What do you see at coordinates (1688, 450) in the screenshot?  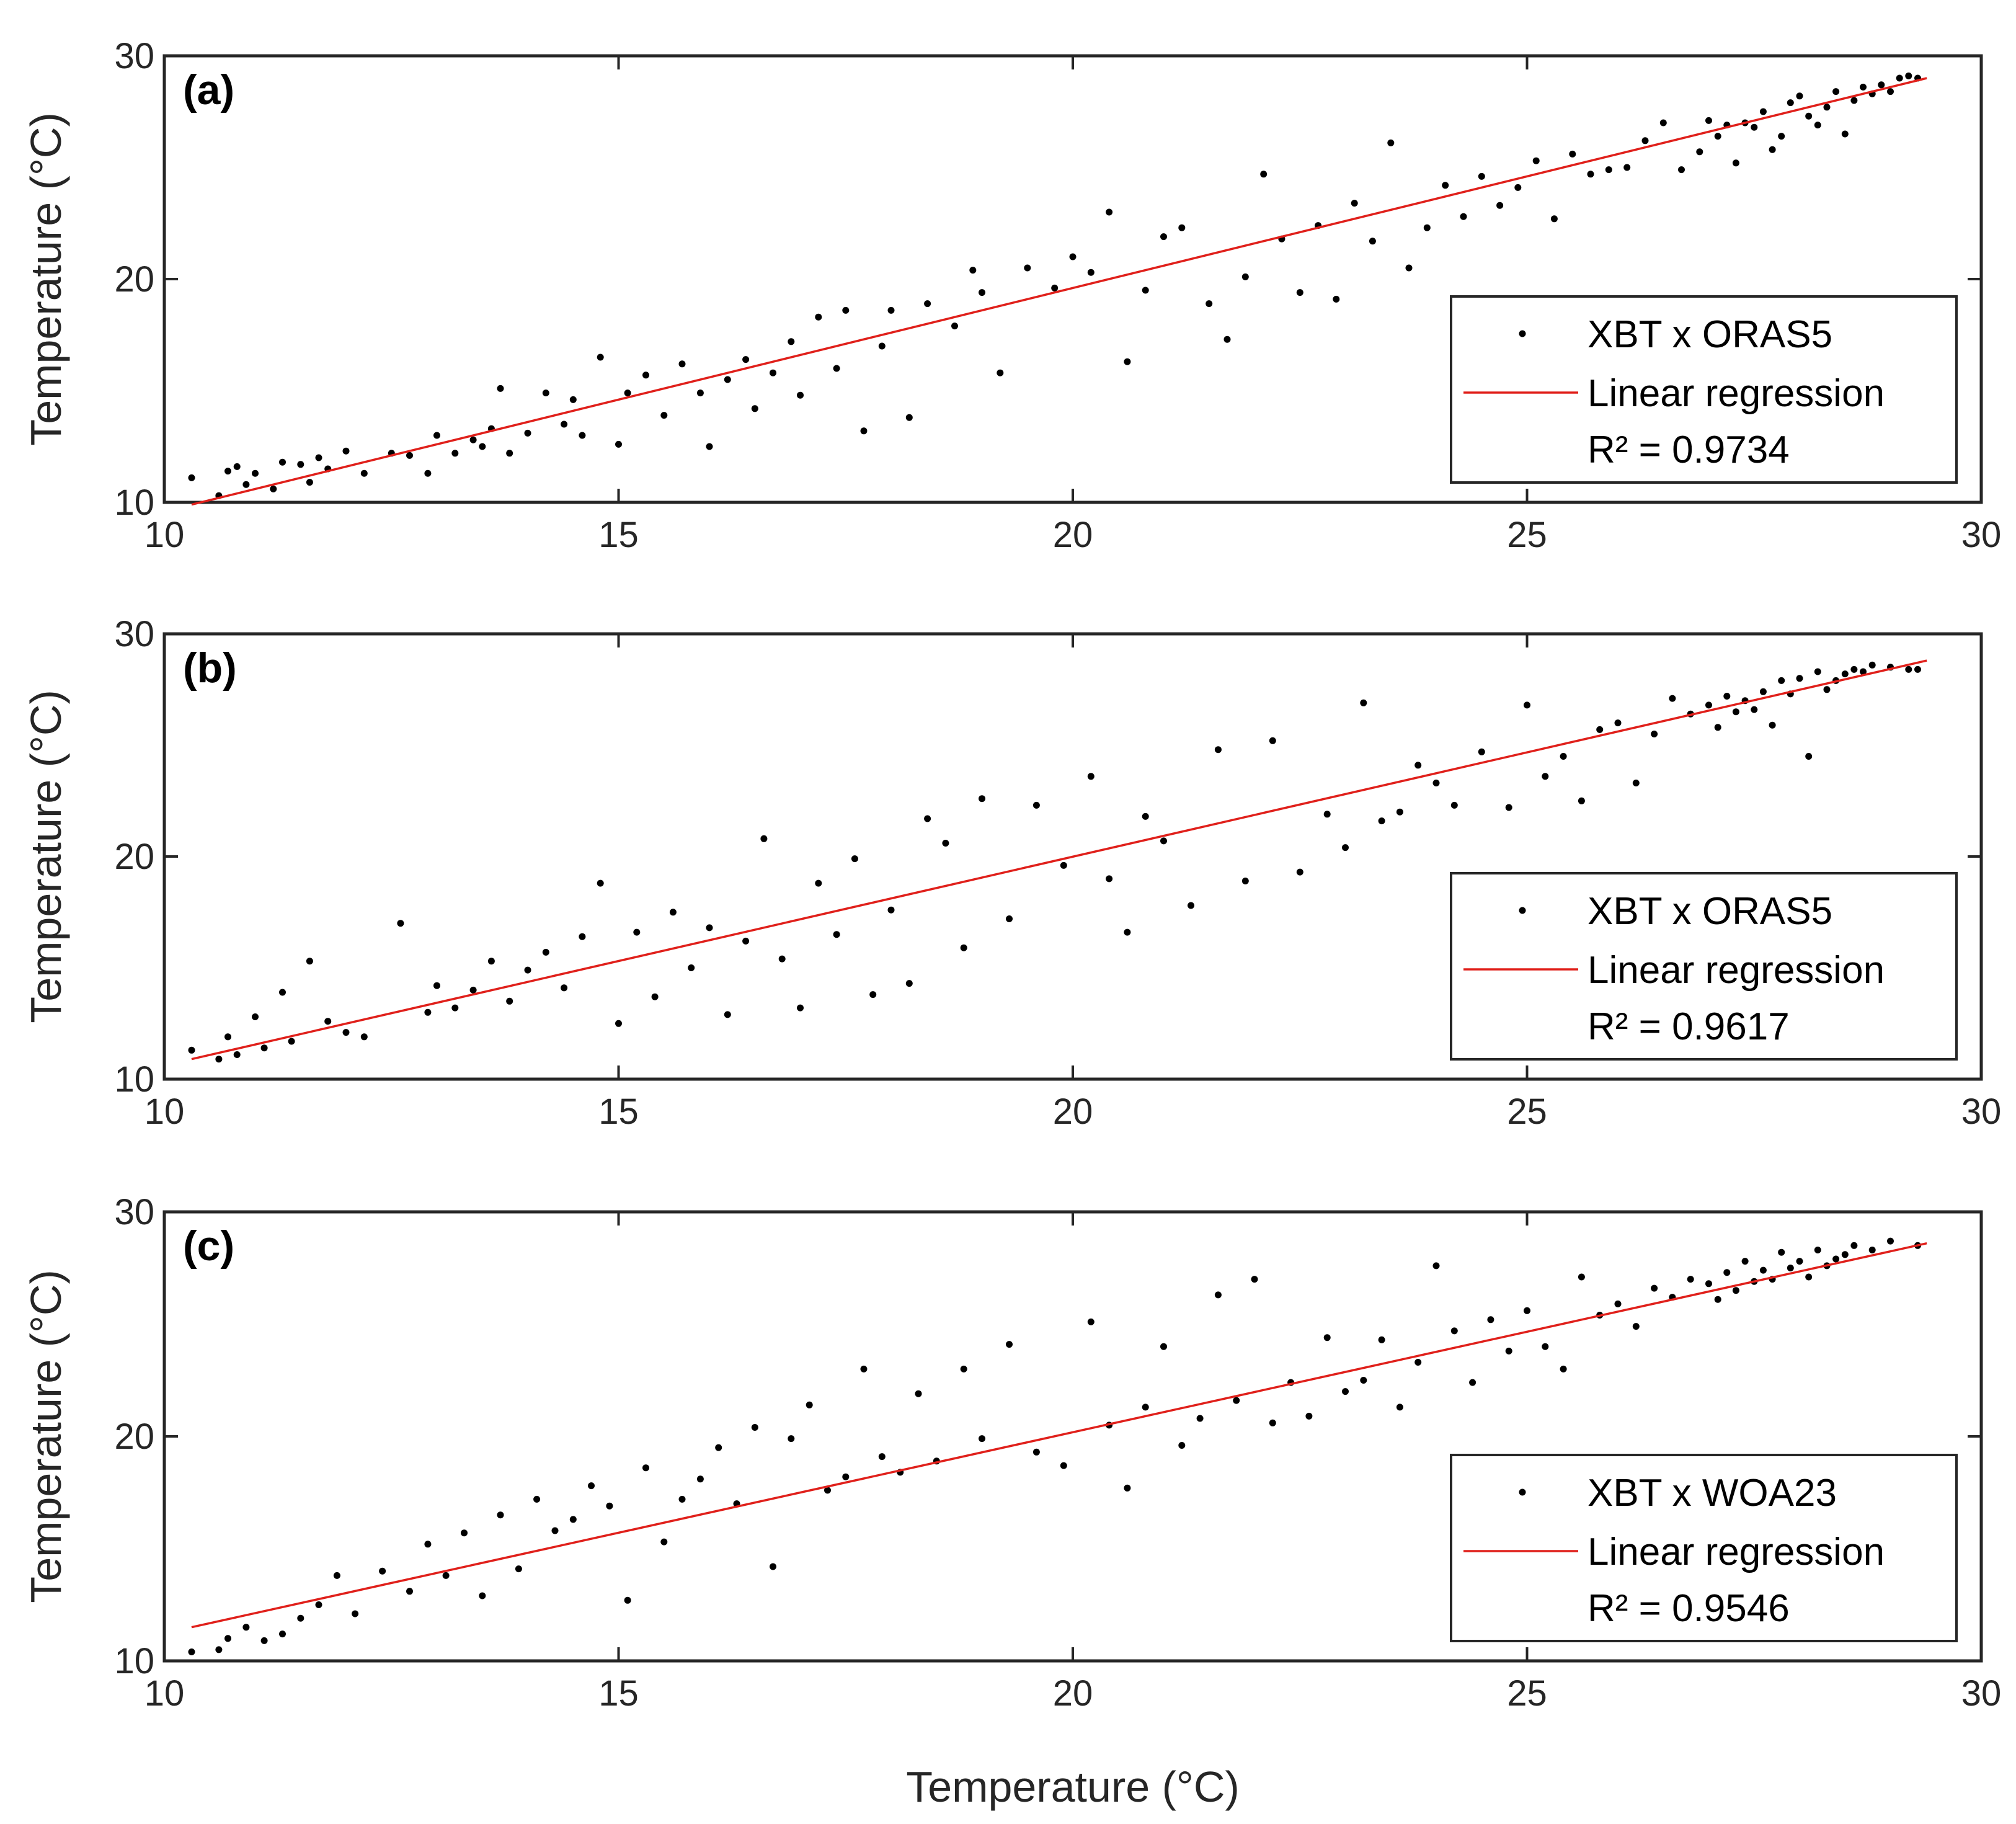 I see `legend-r2-label: R² = 0.9734` at bounding box center [1688, 450].